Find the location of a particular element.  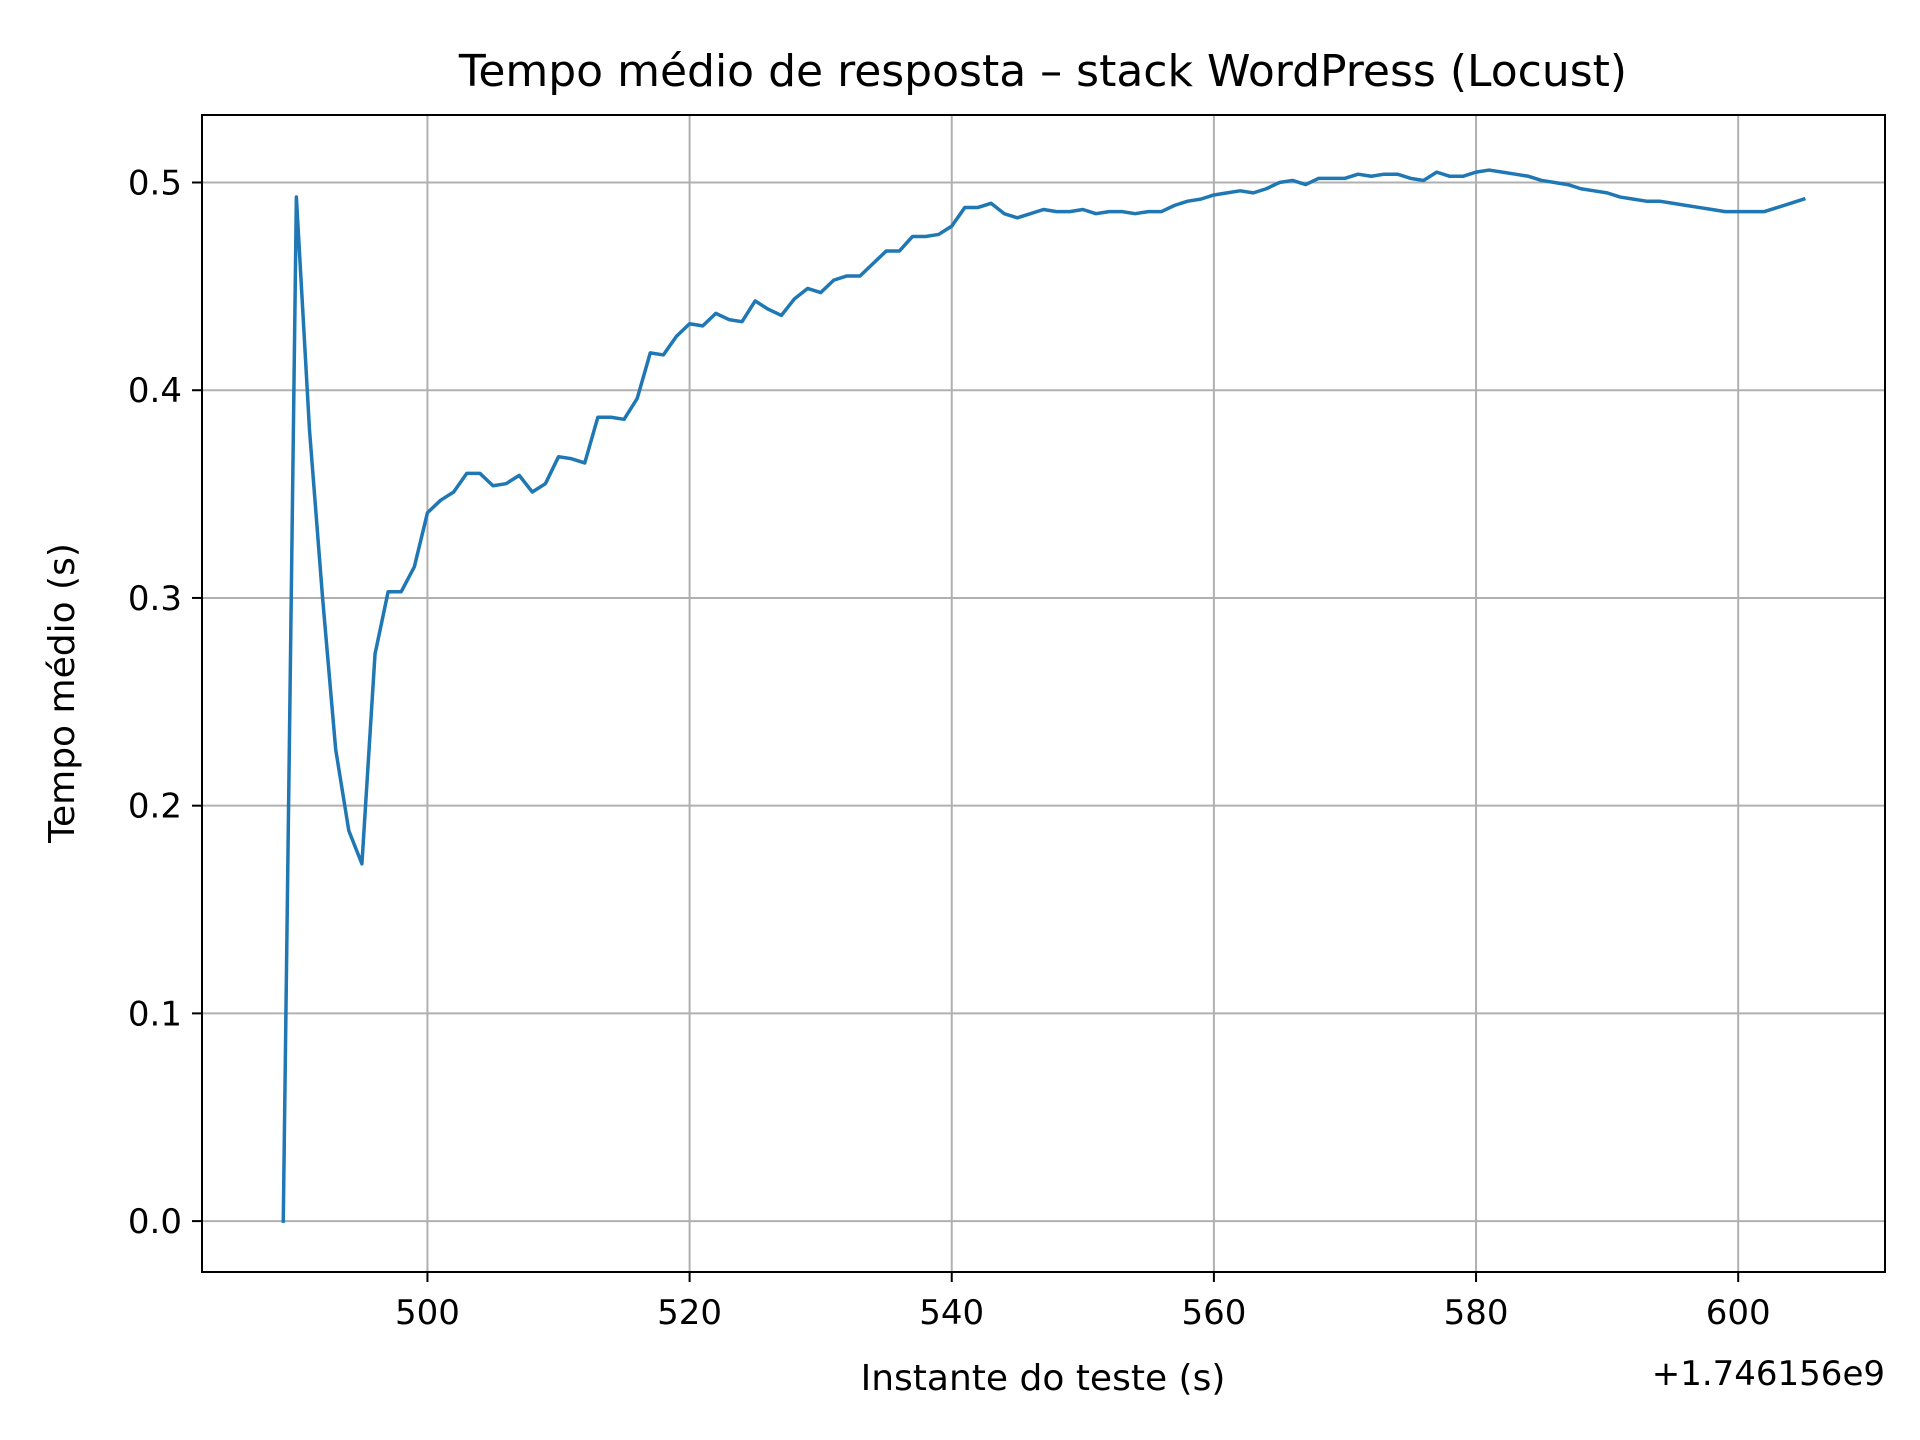

x-tick-label: 500 is located at coordinates (427, 1313).